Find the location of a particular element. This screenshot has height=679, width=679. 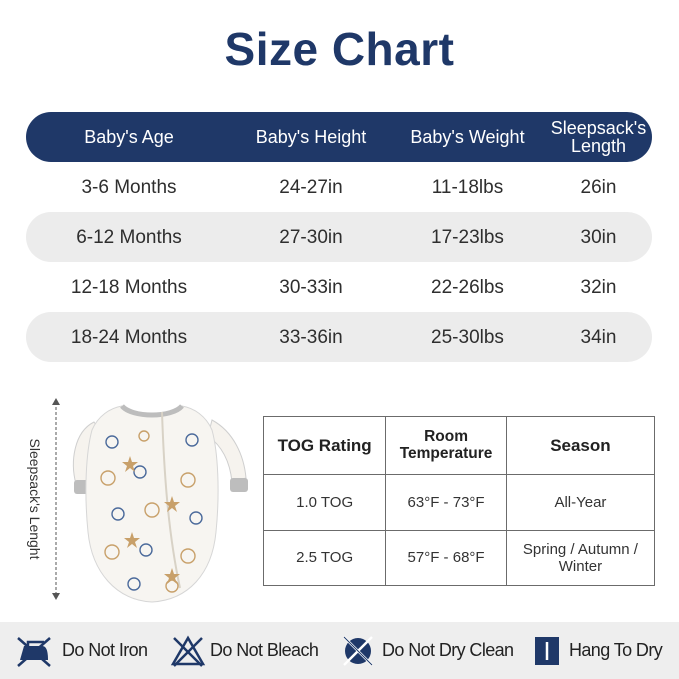

care-label: Hang To Dry is located at coordinates (616, 650).